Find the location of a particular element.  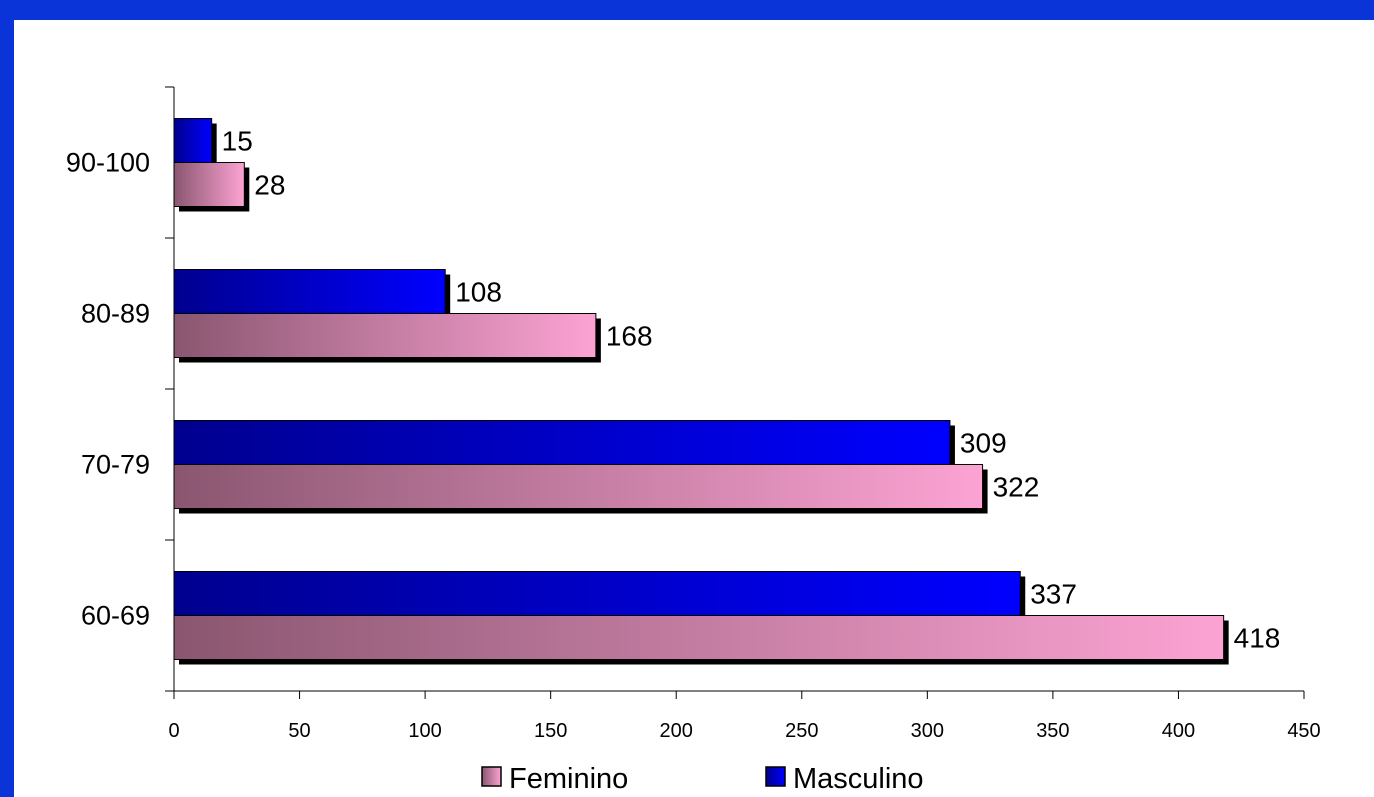

category-label-90-100: 90-100 is located at coordinates (108, 163).